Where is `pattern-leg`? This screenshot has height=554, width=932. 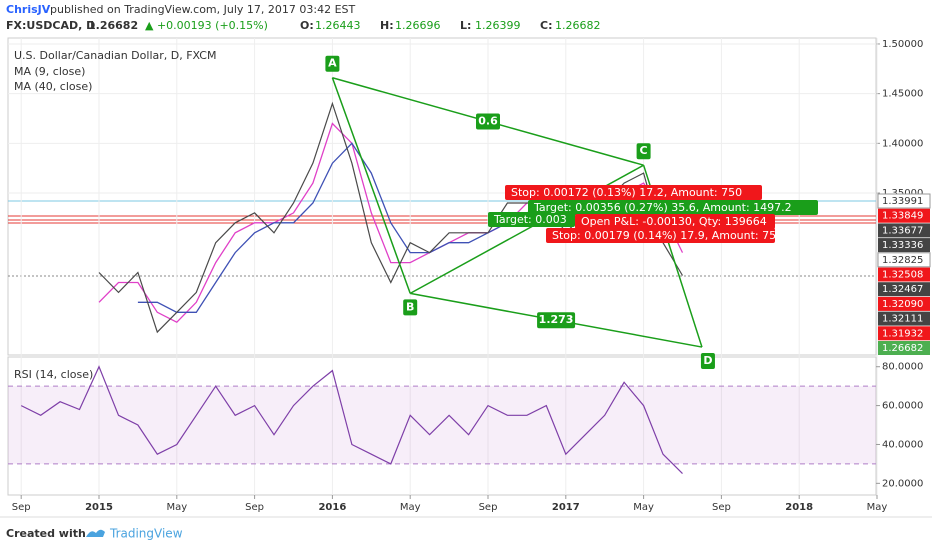
pattern-leg is located at coordinates (371, 185).